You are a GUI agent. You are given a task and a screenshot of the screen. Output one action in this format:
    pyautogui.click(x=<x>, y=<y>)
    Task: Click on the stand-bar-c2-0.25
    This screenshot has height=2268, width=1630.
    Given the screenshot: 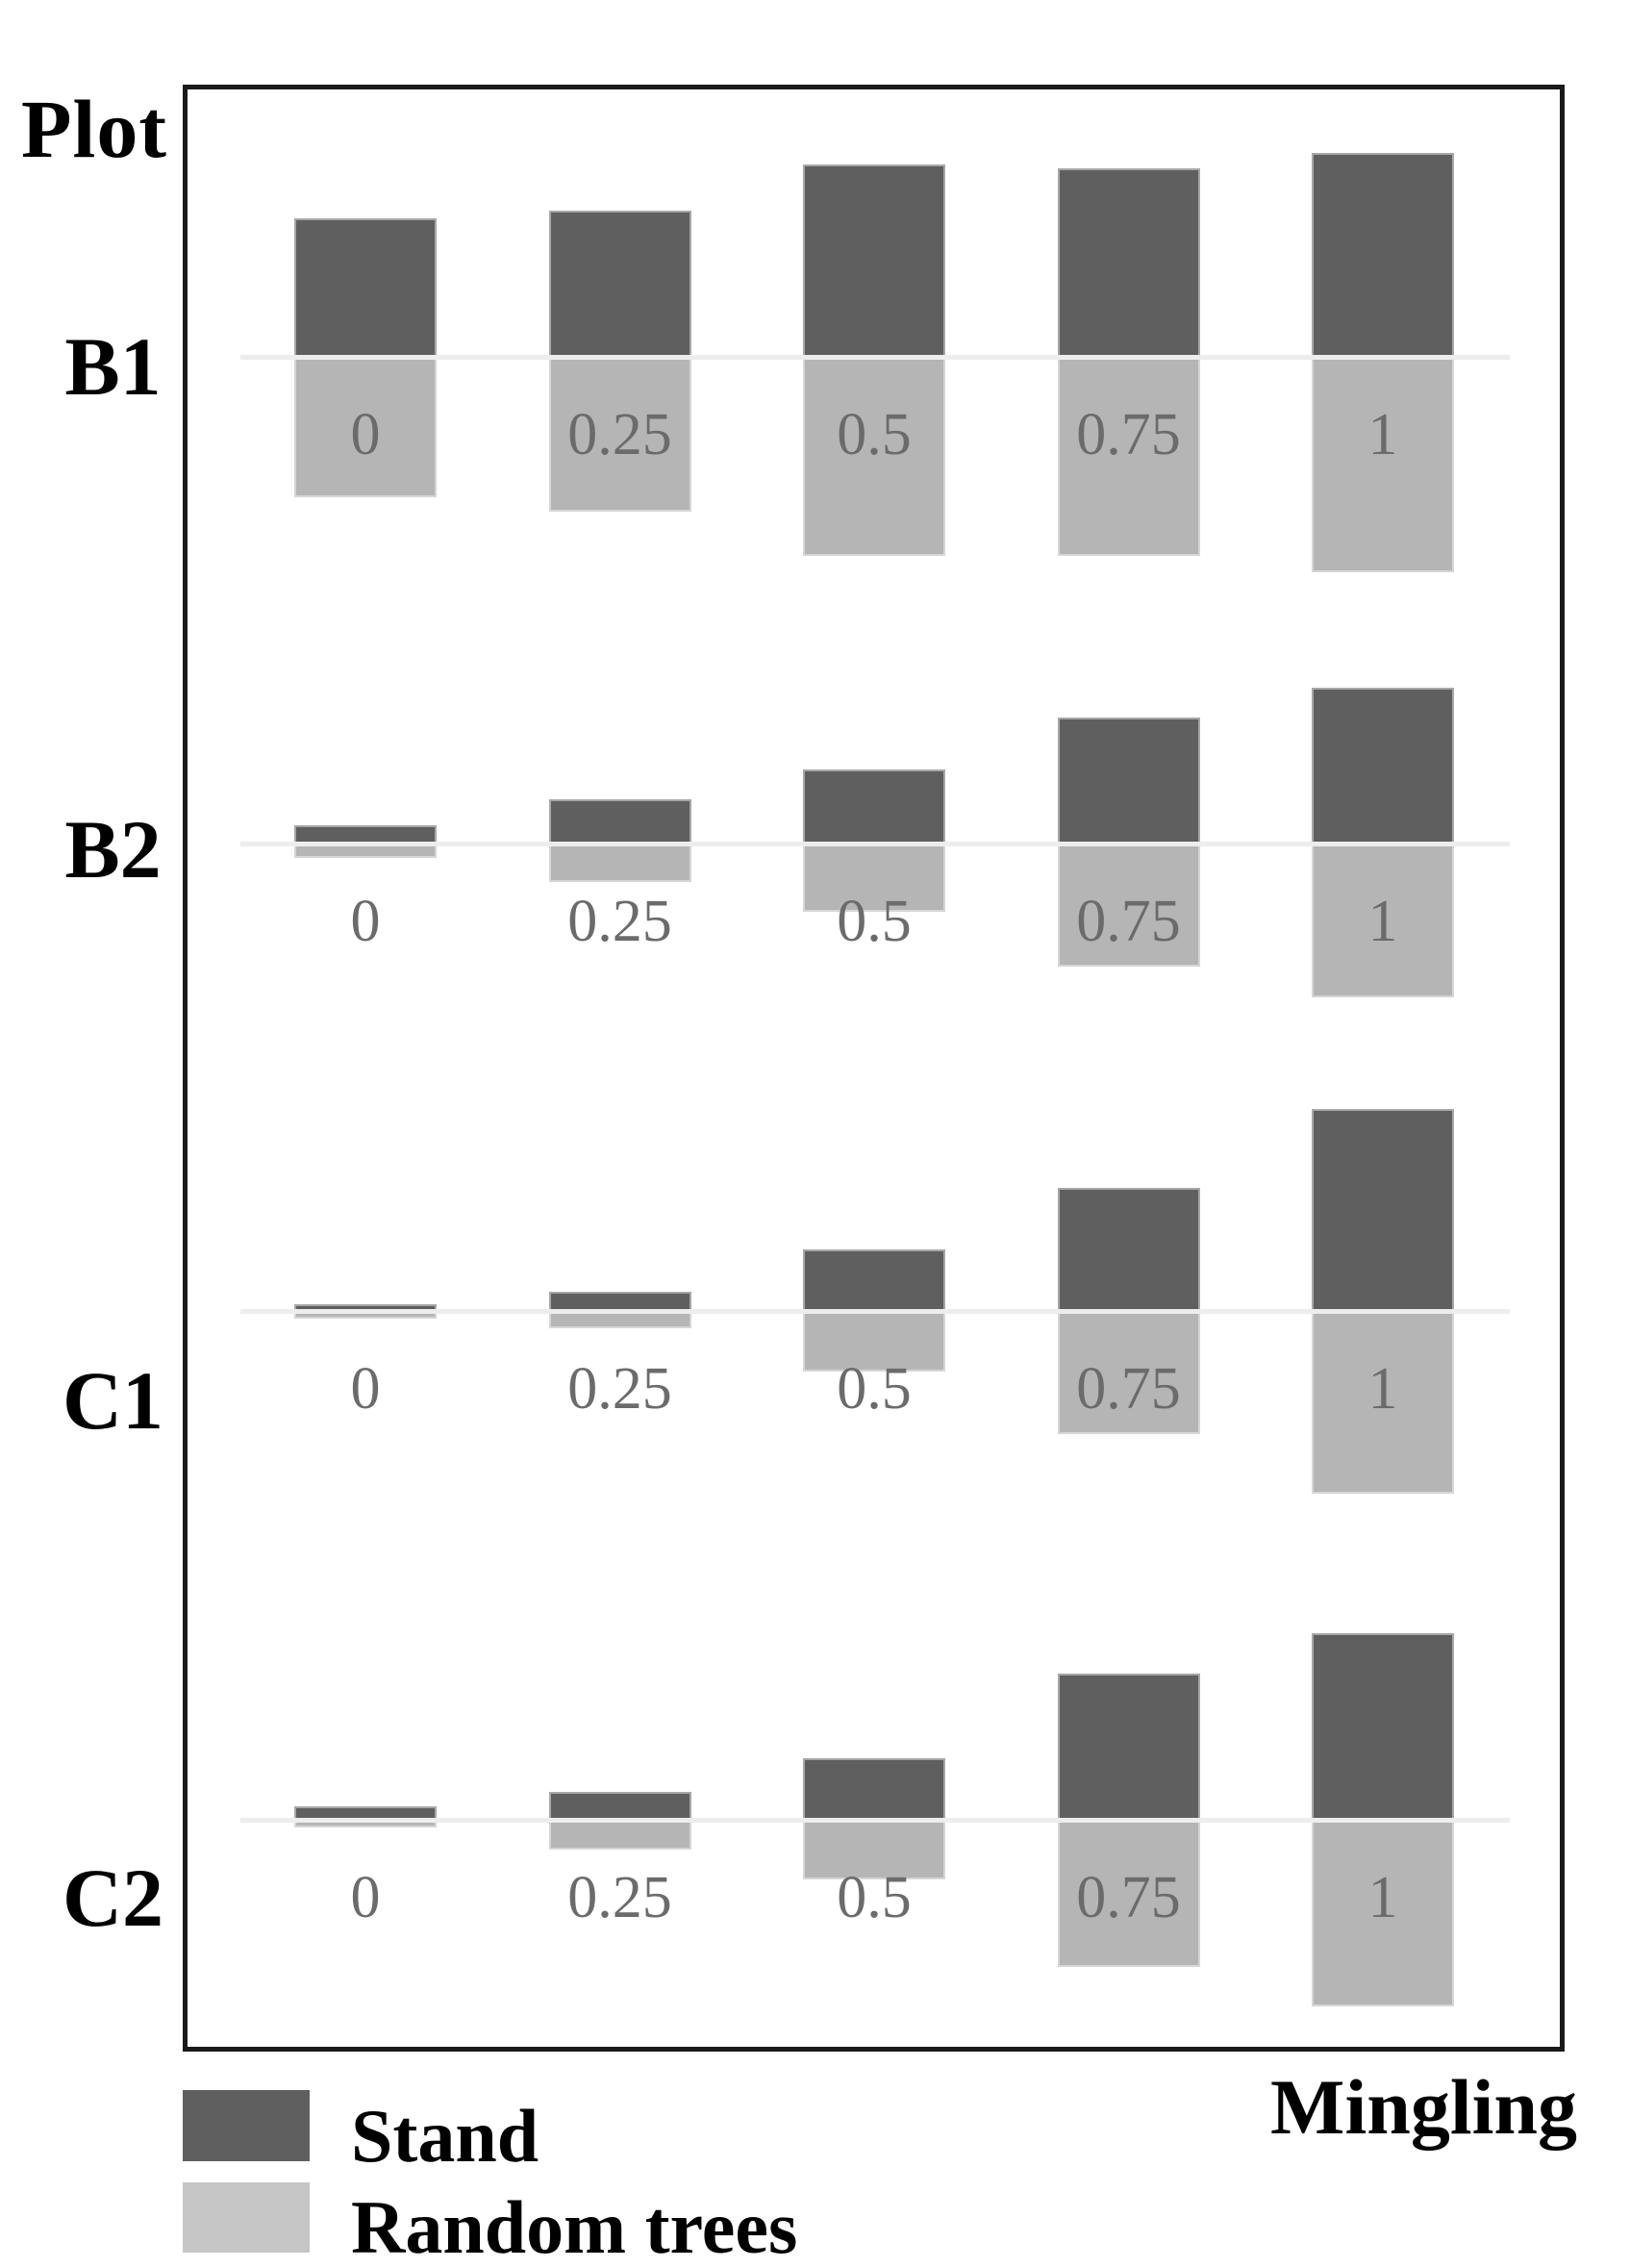 What is the action you would take?
    pyautogui.click(x=619, y=1806)
    